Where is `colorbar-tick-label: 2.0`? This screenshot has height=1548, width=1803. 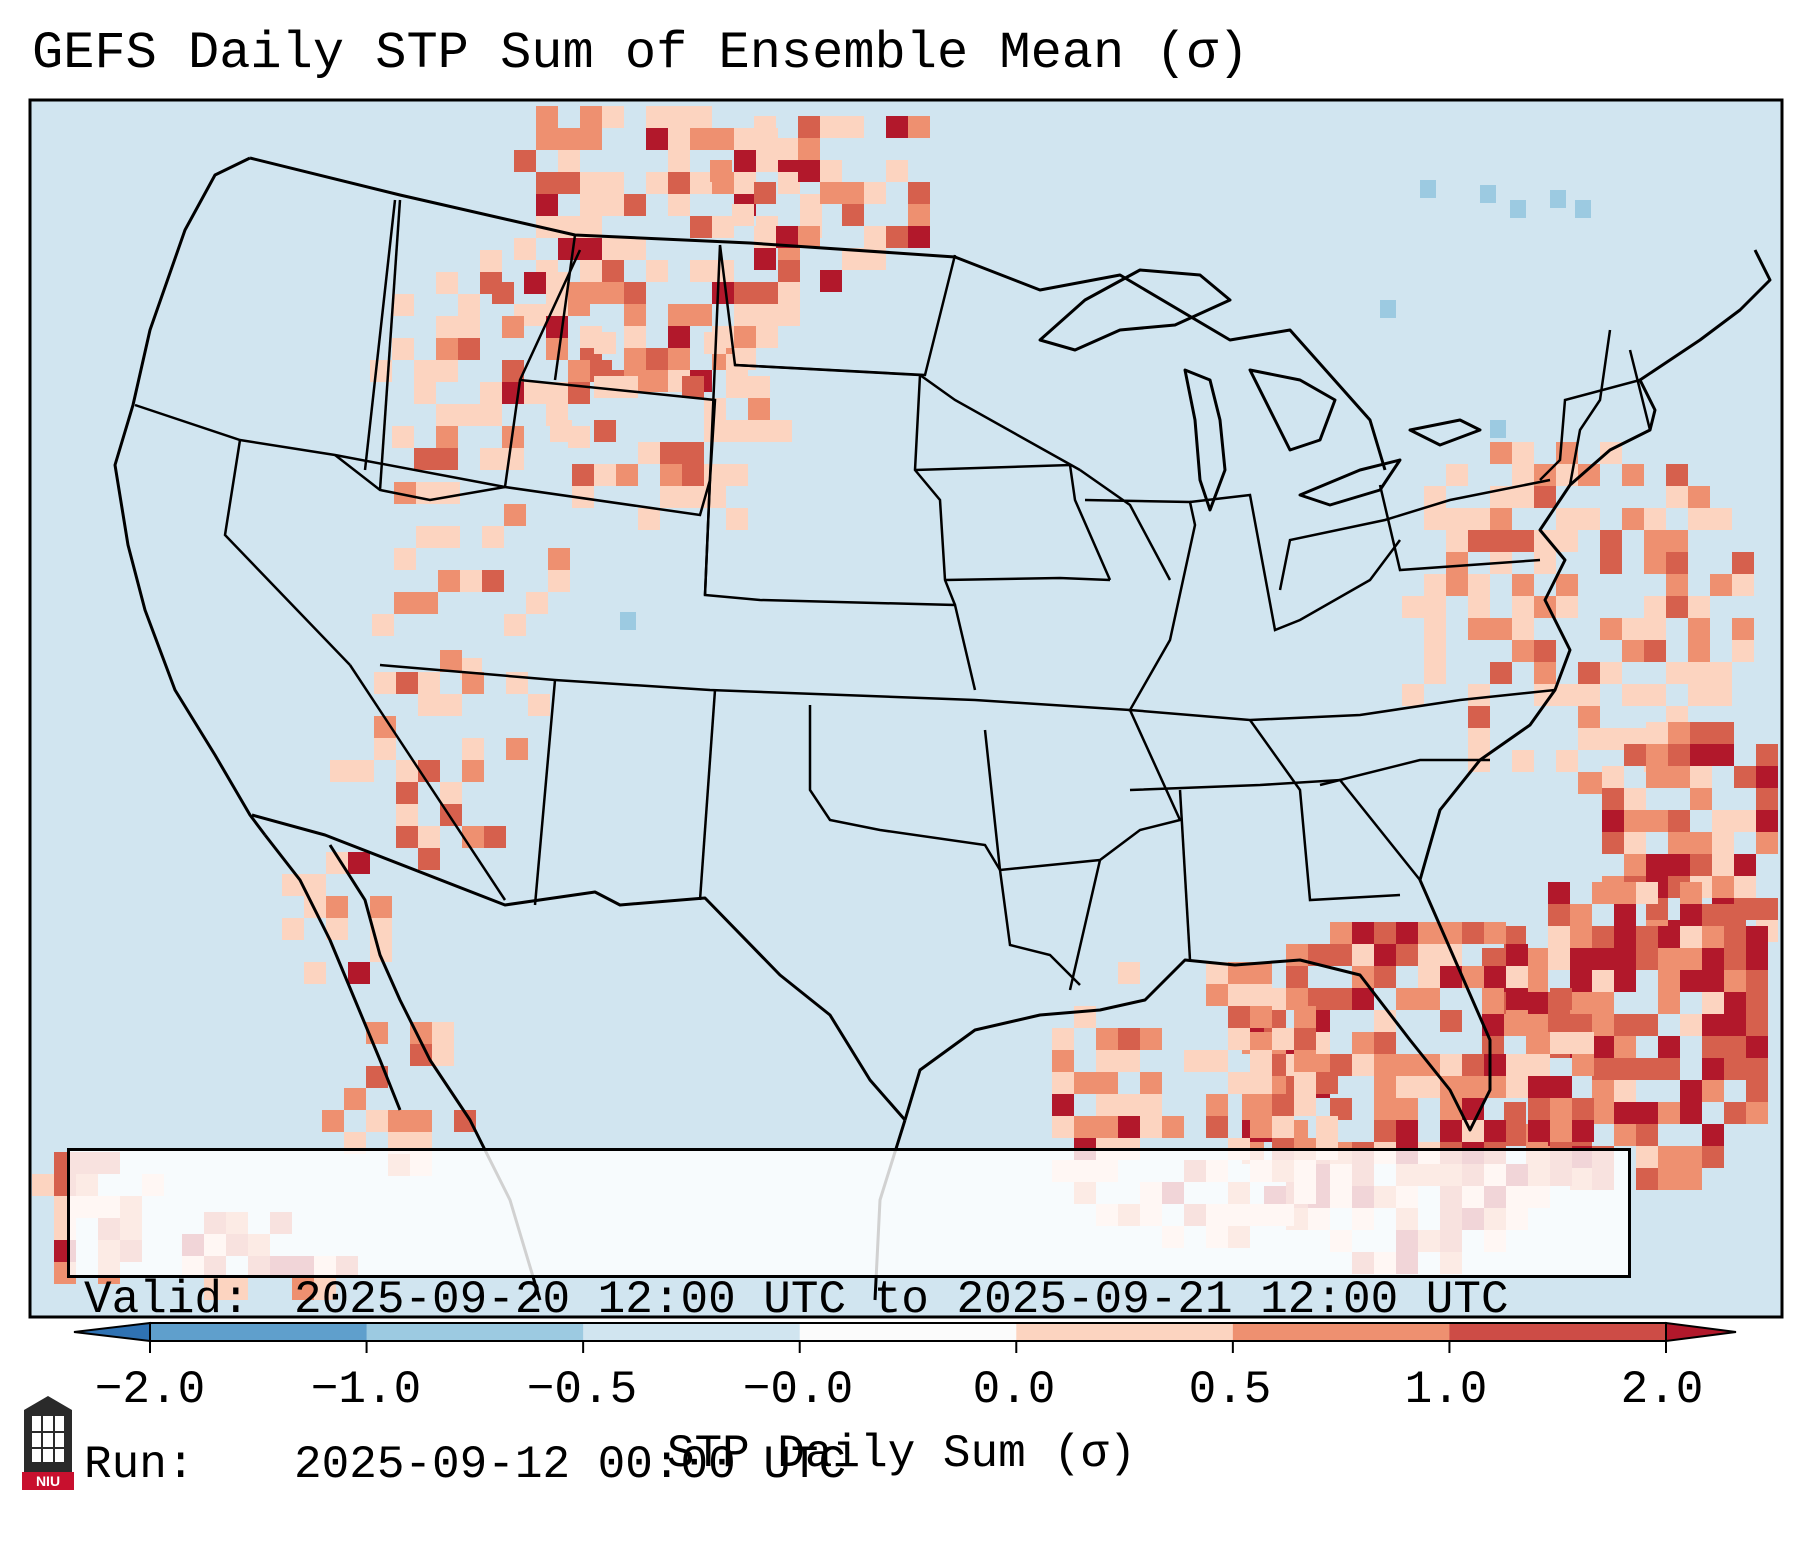
colorbar-tick-label: 2.0 is located at coordinates (1662, 1390).